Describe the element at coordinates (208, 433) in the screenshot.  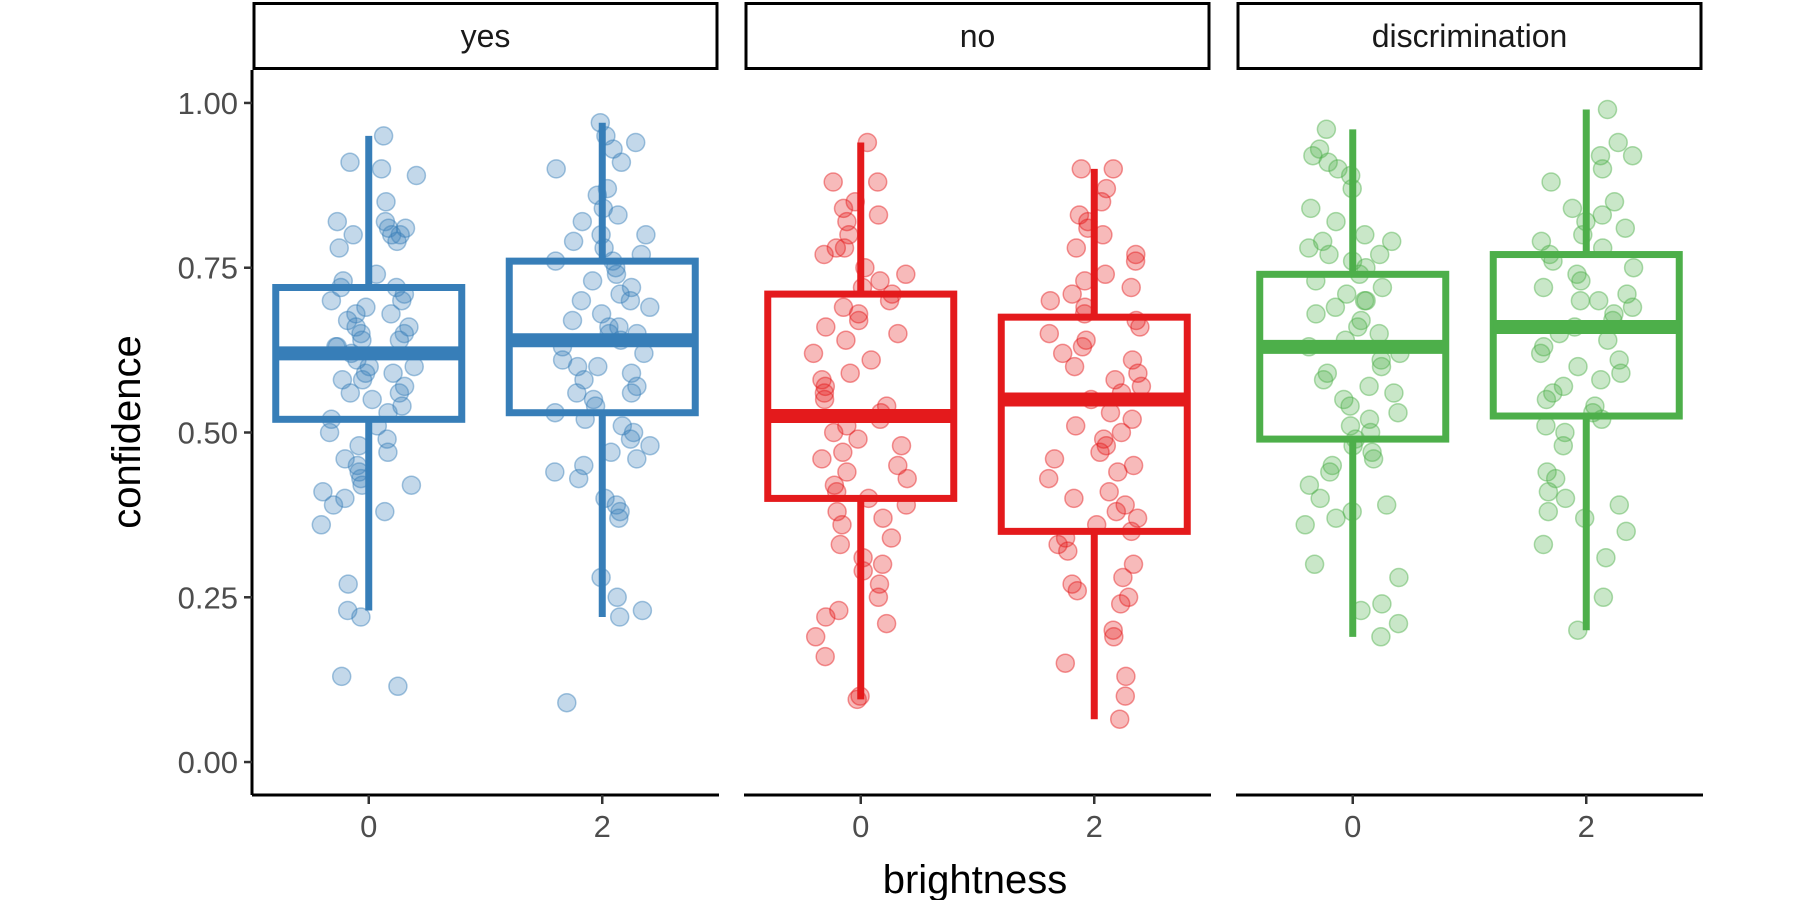
I see `y-tick-label: 0.50` at that location.